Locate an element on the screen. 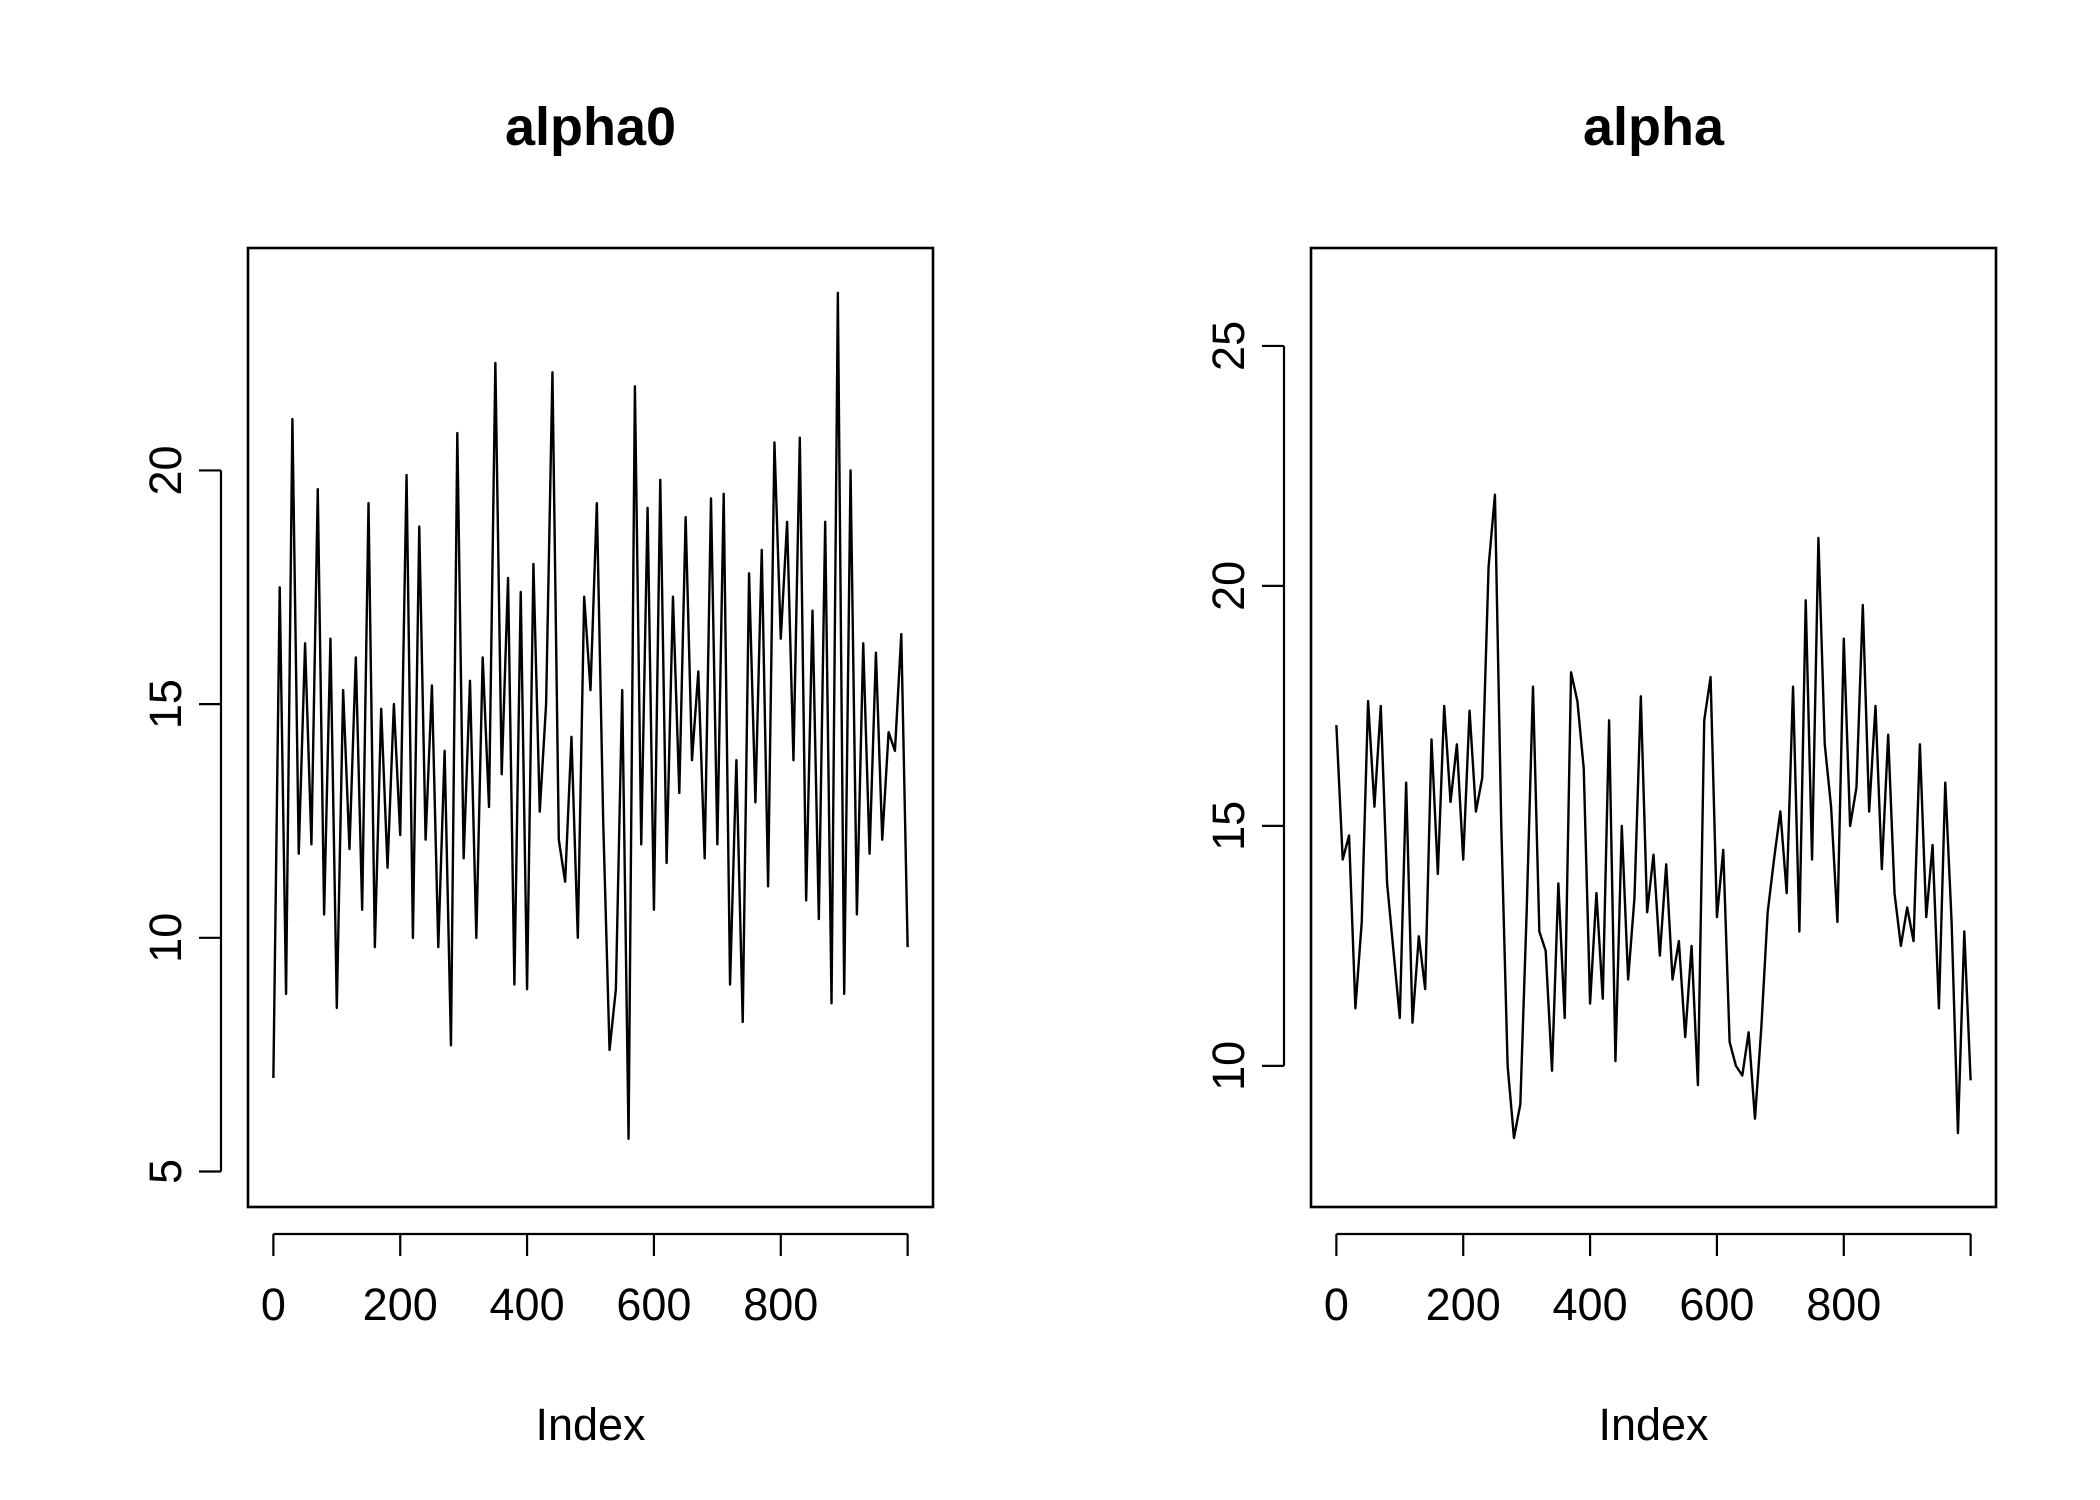 The width and height of the screenshot is (2100, 1500). series-line is located at coordinates (1653, 816).